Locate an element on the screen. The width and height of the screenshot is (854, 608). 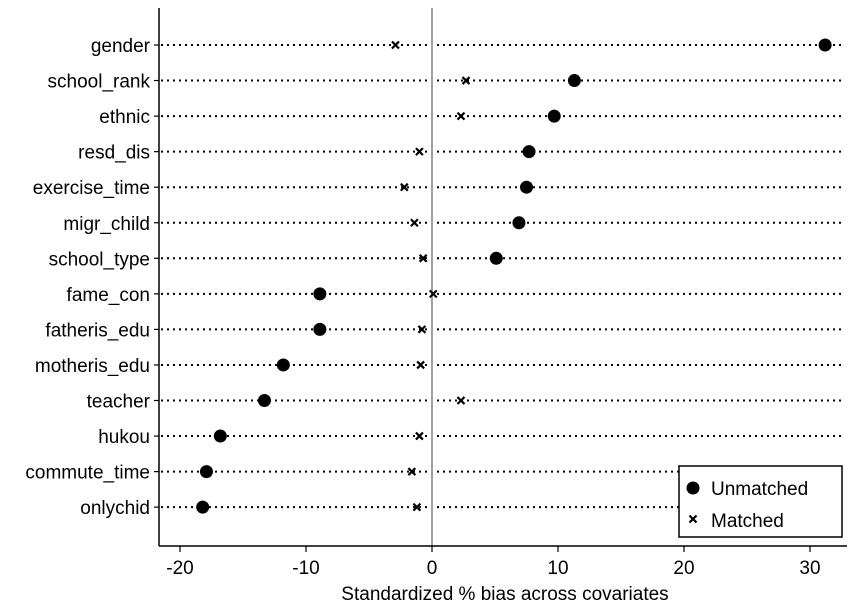
x-tick-label: -10 is located at coordinates (305, 568).